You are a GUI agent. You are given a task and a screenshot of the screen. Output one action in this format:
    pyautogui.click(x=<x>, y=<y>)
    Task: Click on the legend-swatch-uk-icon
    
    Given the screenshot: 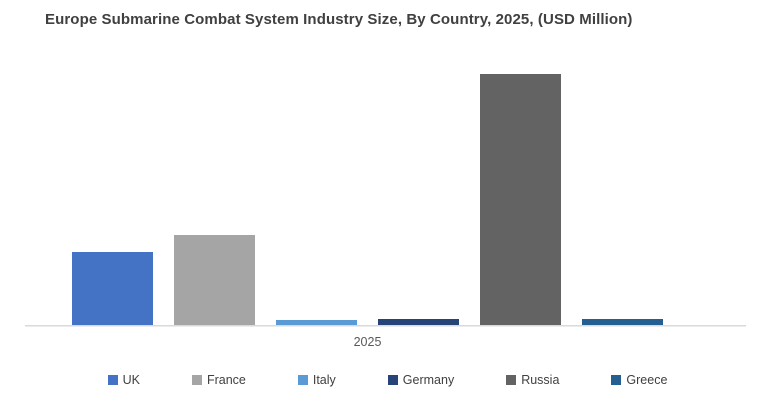 What is the action you would take?
    pyautogui.click(x=112, y=380)
    